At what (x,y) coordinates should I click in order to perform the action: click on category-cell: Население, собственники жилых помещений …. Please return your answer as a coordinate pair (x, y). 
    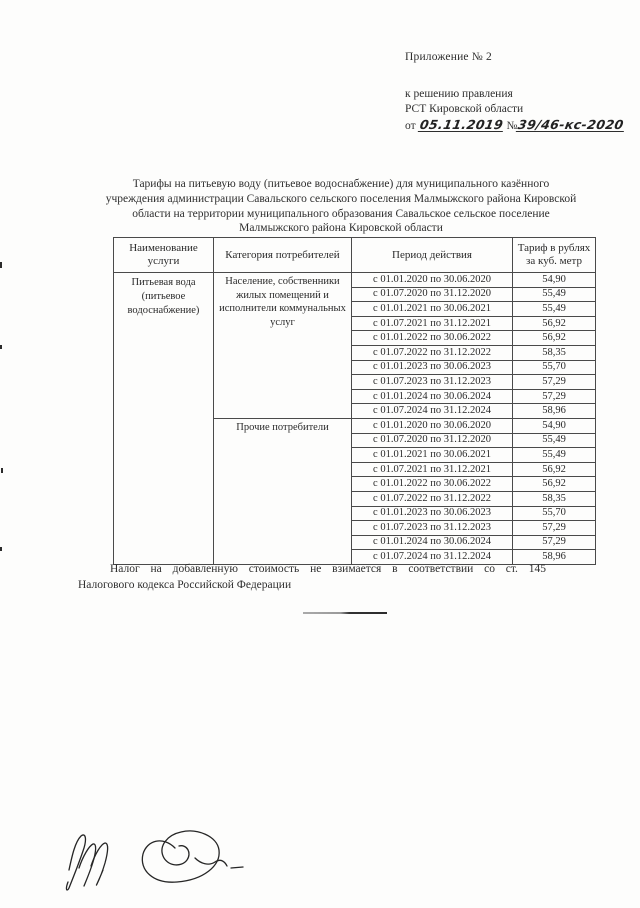
    Looking at the image, I should click on (282, 345).